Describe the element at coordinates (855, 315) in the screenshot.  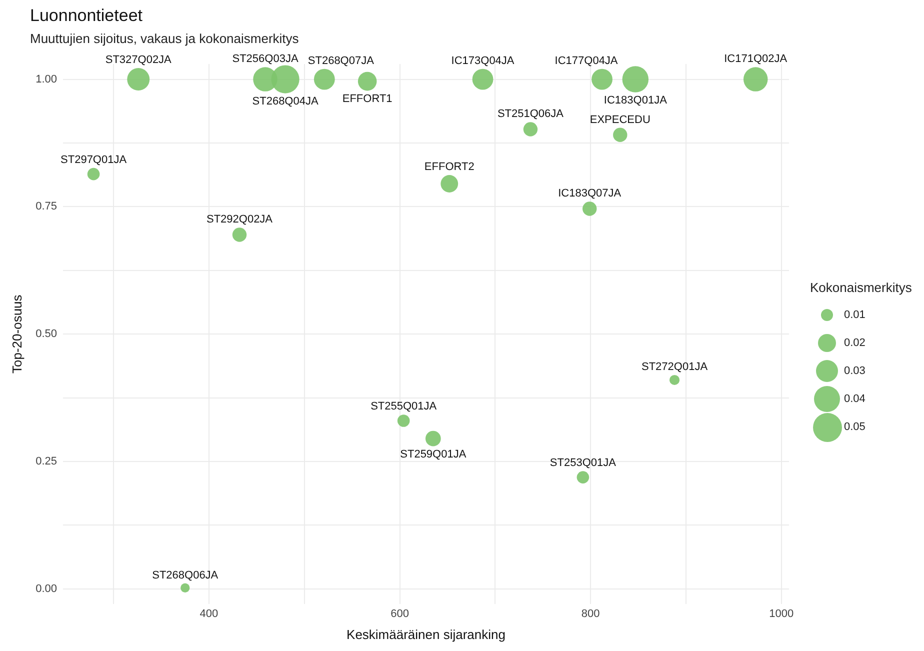
I see `legend-label: 0.01` at that location.